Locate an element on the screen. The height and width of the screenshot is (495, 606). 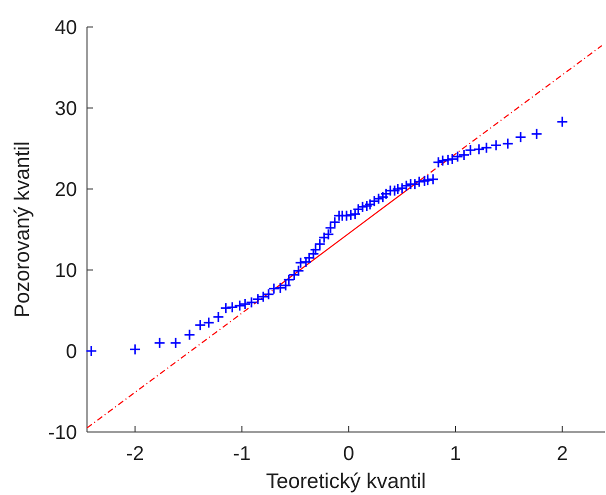
y-tick-label: 0 is located at coordinates (71, 352).